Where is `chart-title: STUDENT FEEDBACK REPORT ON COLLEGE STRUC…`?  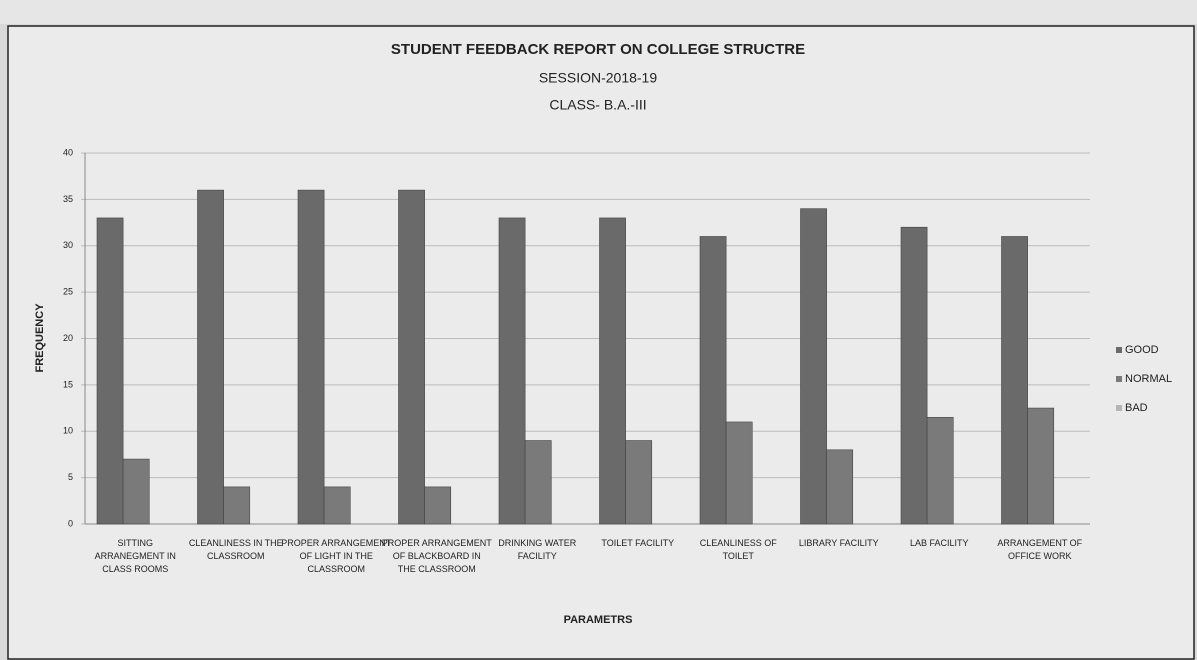
chart-title: STUDENT FEEDBACK REPORT ON COLLEGE STRUC… is located at coordinates (598, 49).